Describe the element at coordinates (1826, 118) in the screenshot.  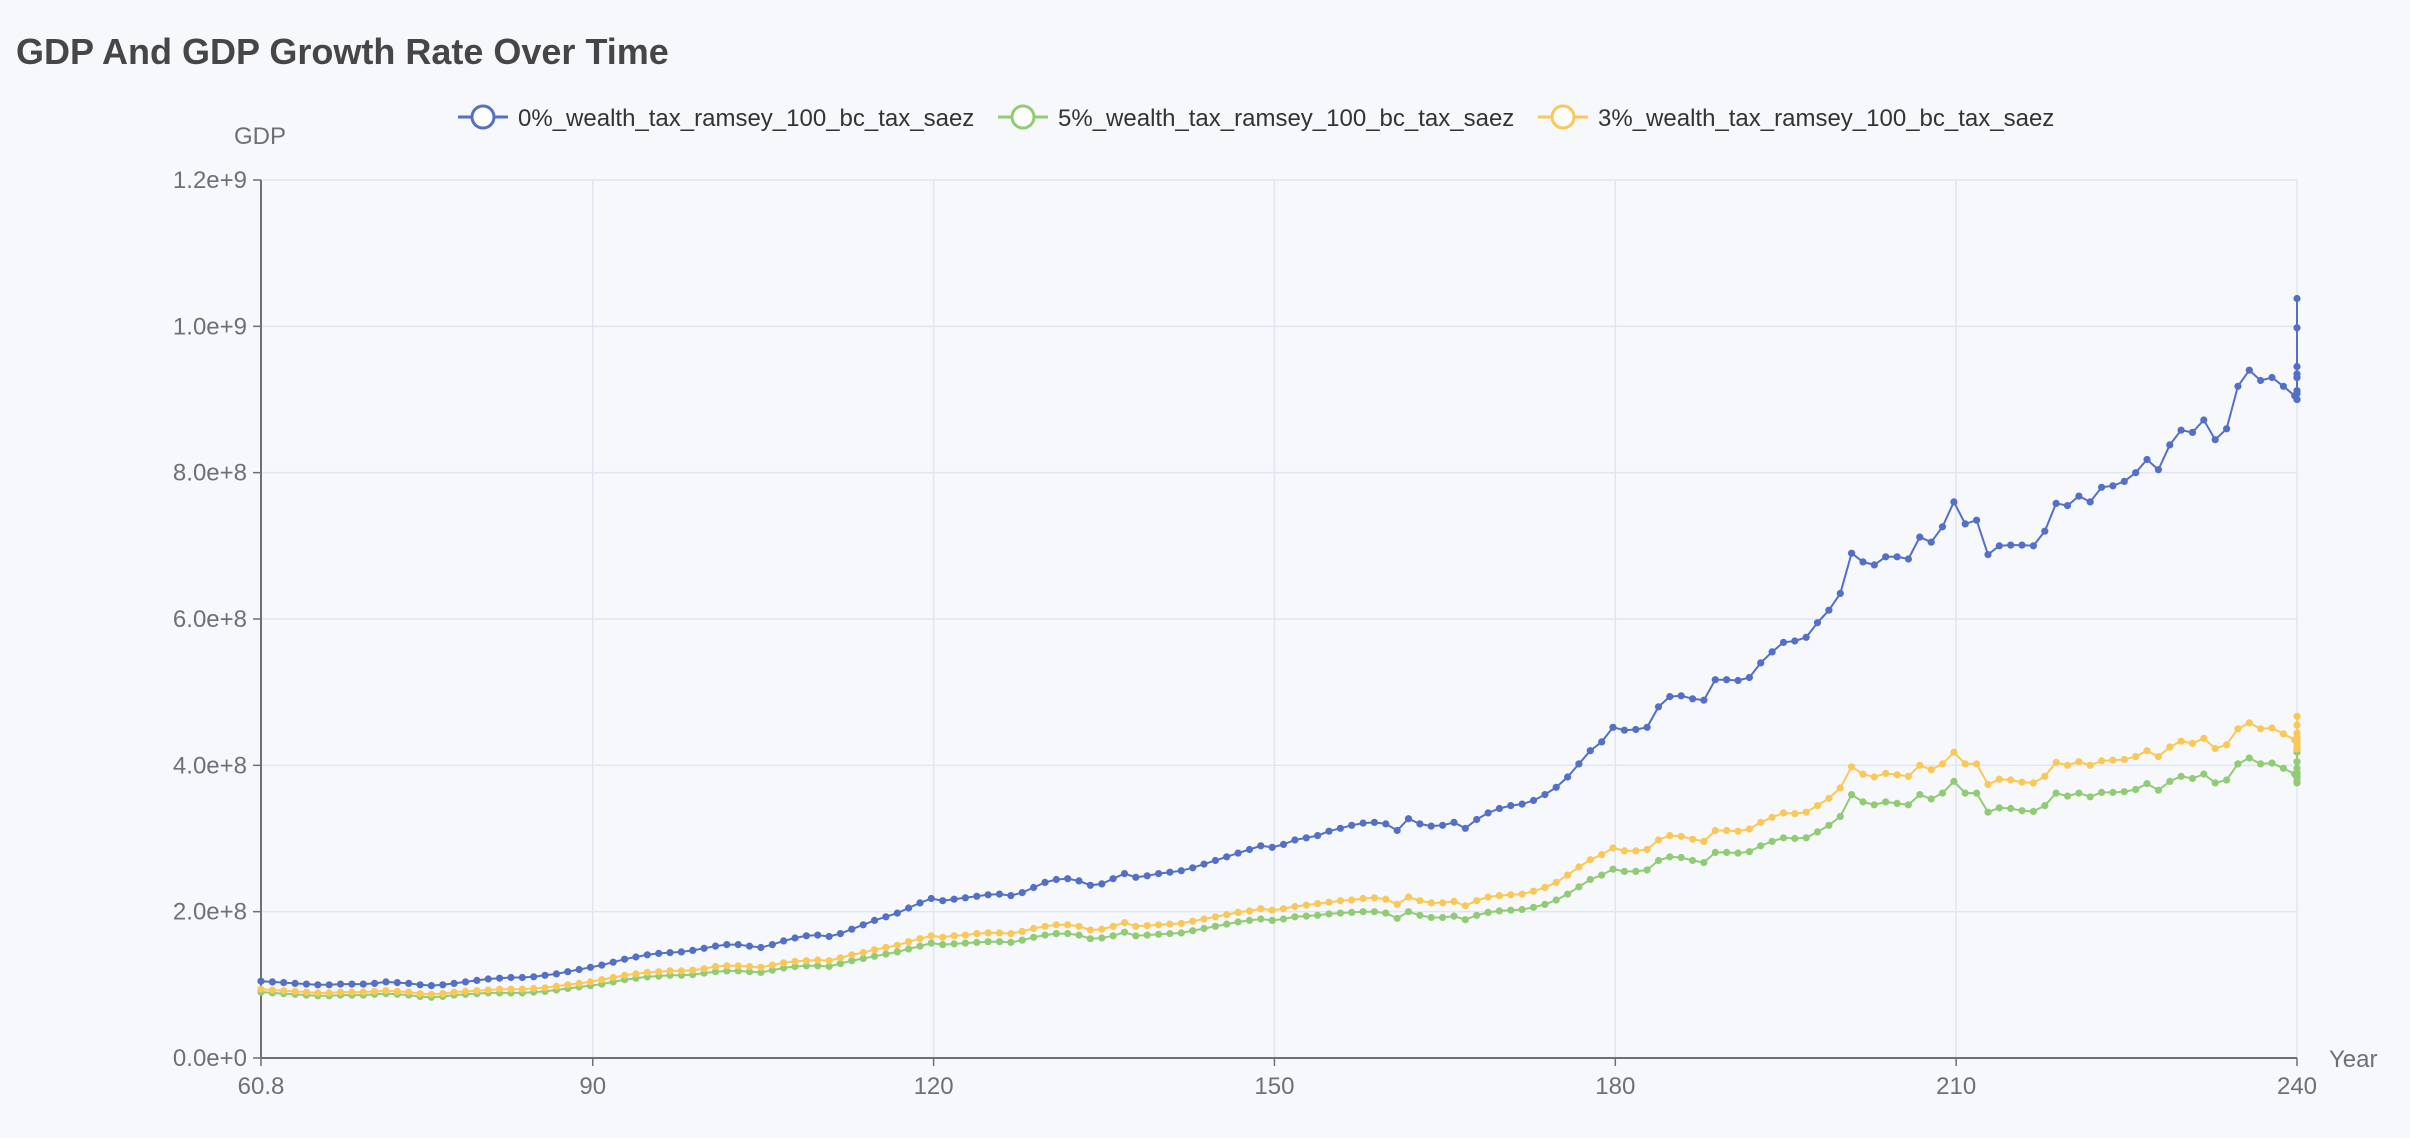
I see `legend-label: 3%_wealth_tax_ramsey_100_bc_tax_saez` at that location.